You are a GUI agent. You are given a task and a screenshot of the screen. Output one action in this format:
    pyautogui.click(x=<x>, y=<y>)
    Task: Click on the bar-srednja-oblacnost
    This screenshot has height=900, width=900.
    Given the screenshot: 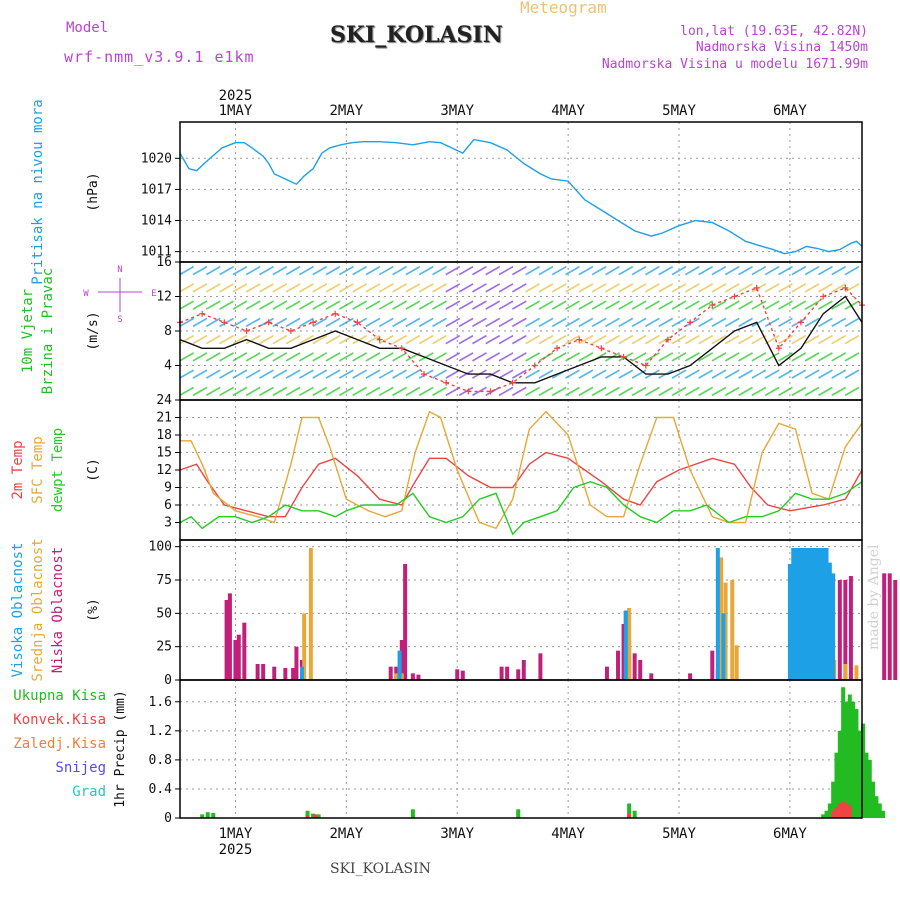 What is the action you would take?
    pyautogui.click(x=732, y=630)
    